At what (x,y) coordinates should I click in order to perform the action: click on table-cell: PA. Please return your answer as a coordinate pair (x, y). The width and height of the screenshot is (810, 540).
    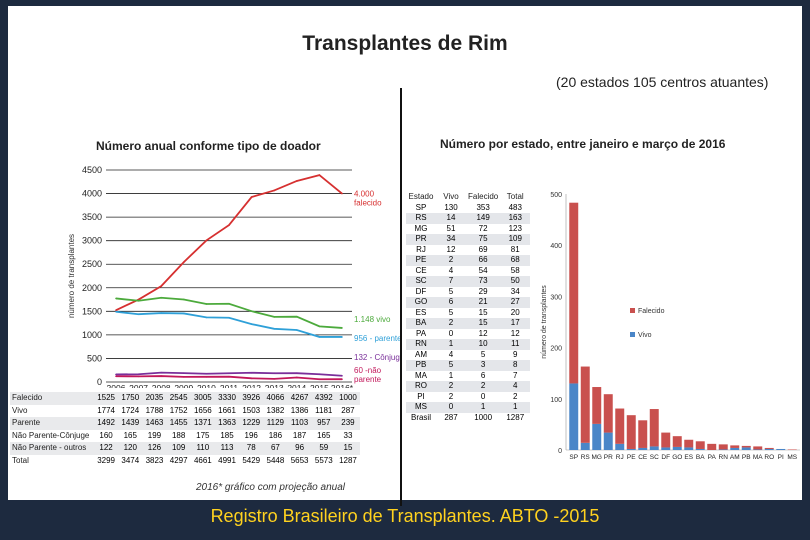
    Looking at the image, I should click on (421, 333).